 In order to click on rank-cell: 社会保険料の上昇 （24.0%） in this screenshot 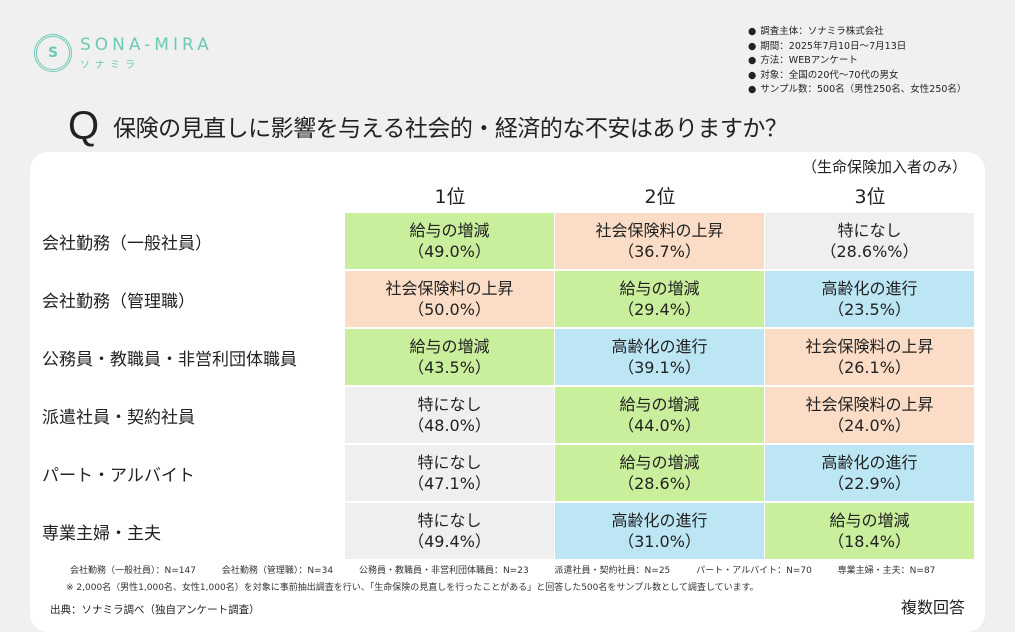, I will do `click(869, 415)`.